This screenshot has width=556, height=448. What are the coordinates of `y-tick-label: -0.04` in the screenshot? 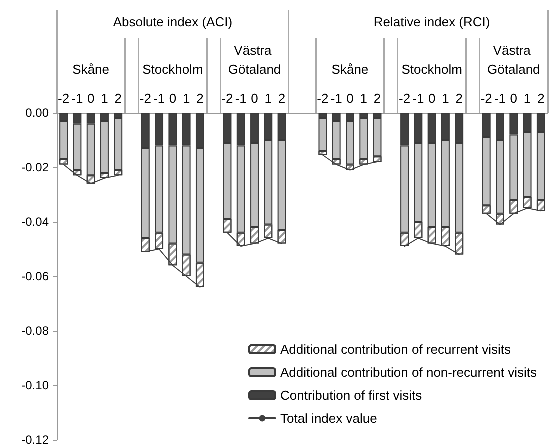 It's located at (36, 222).